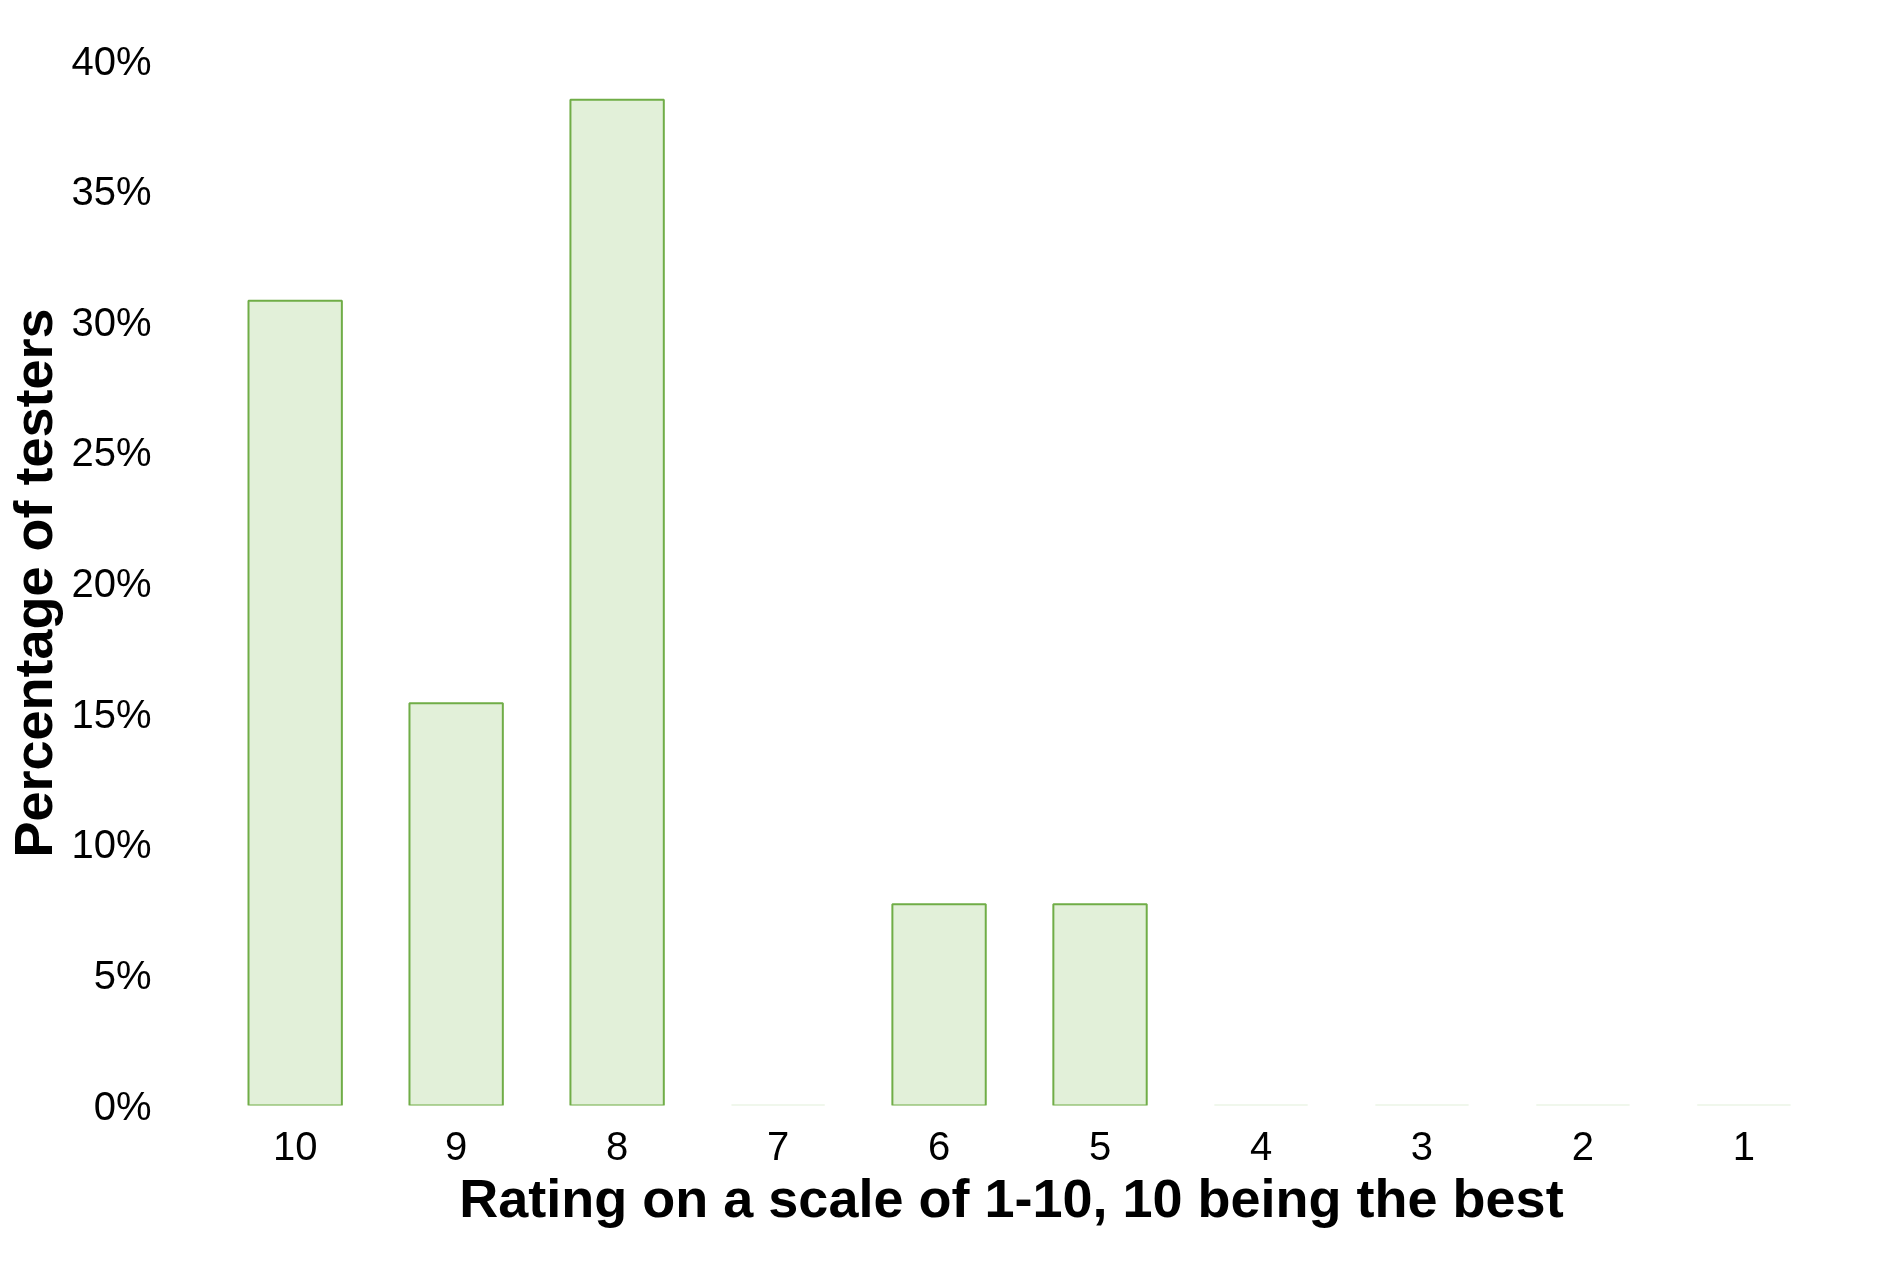  Describe the element at coordinates (33, 583) in the screenshot. I see `y-axis-title: Percentage of testers` at that location.